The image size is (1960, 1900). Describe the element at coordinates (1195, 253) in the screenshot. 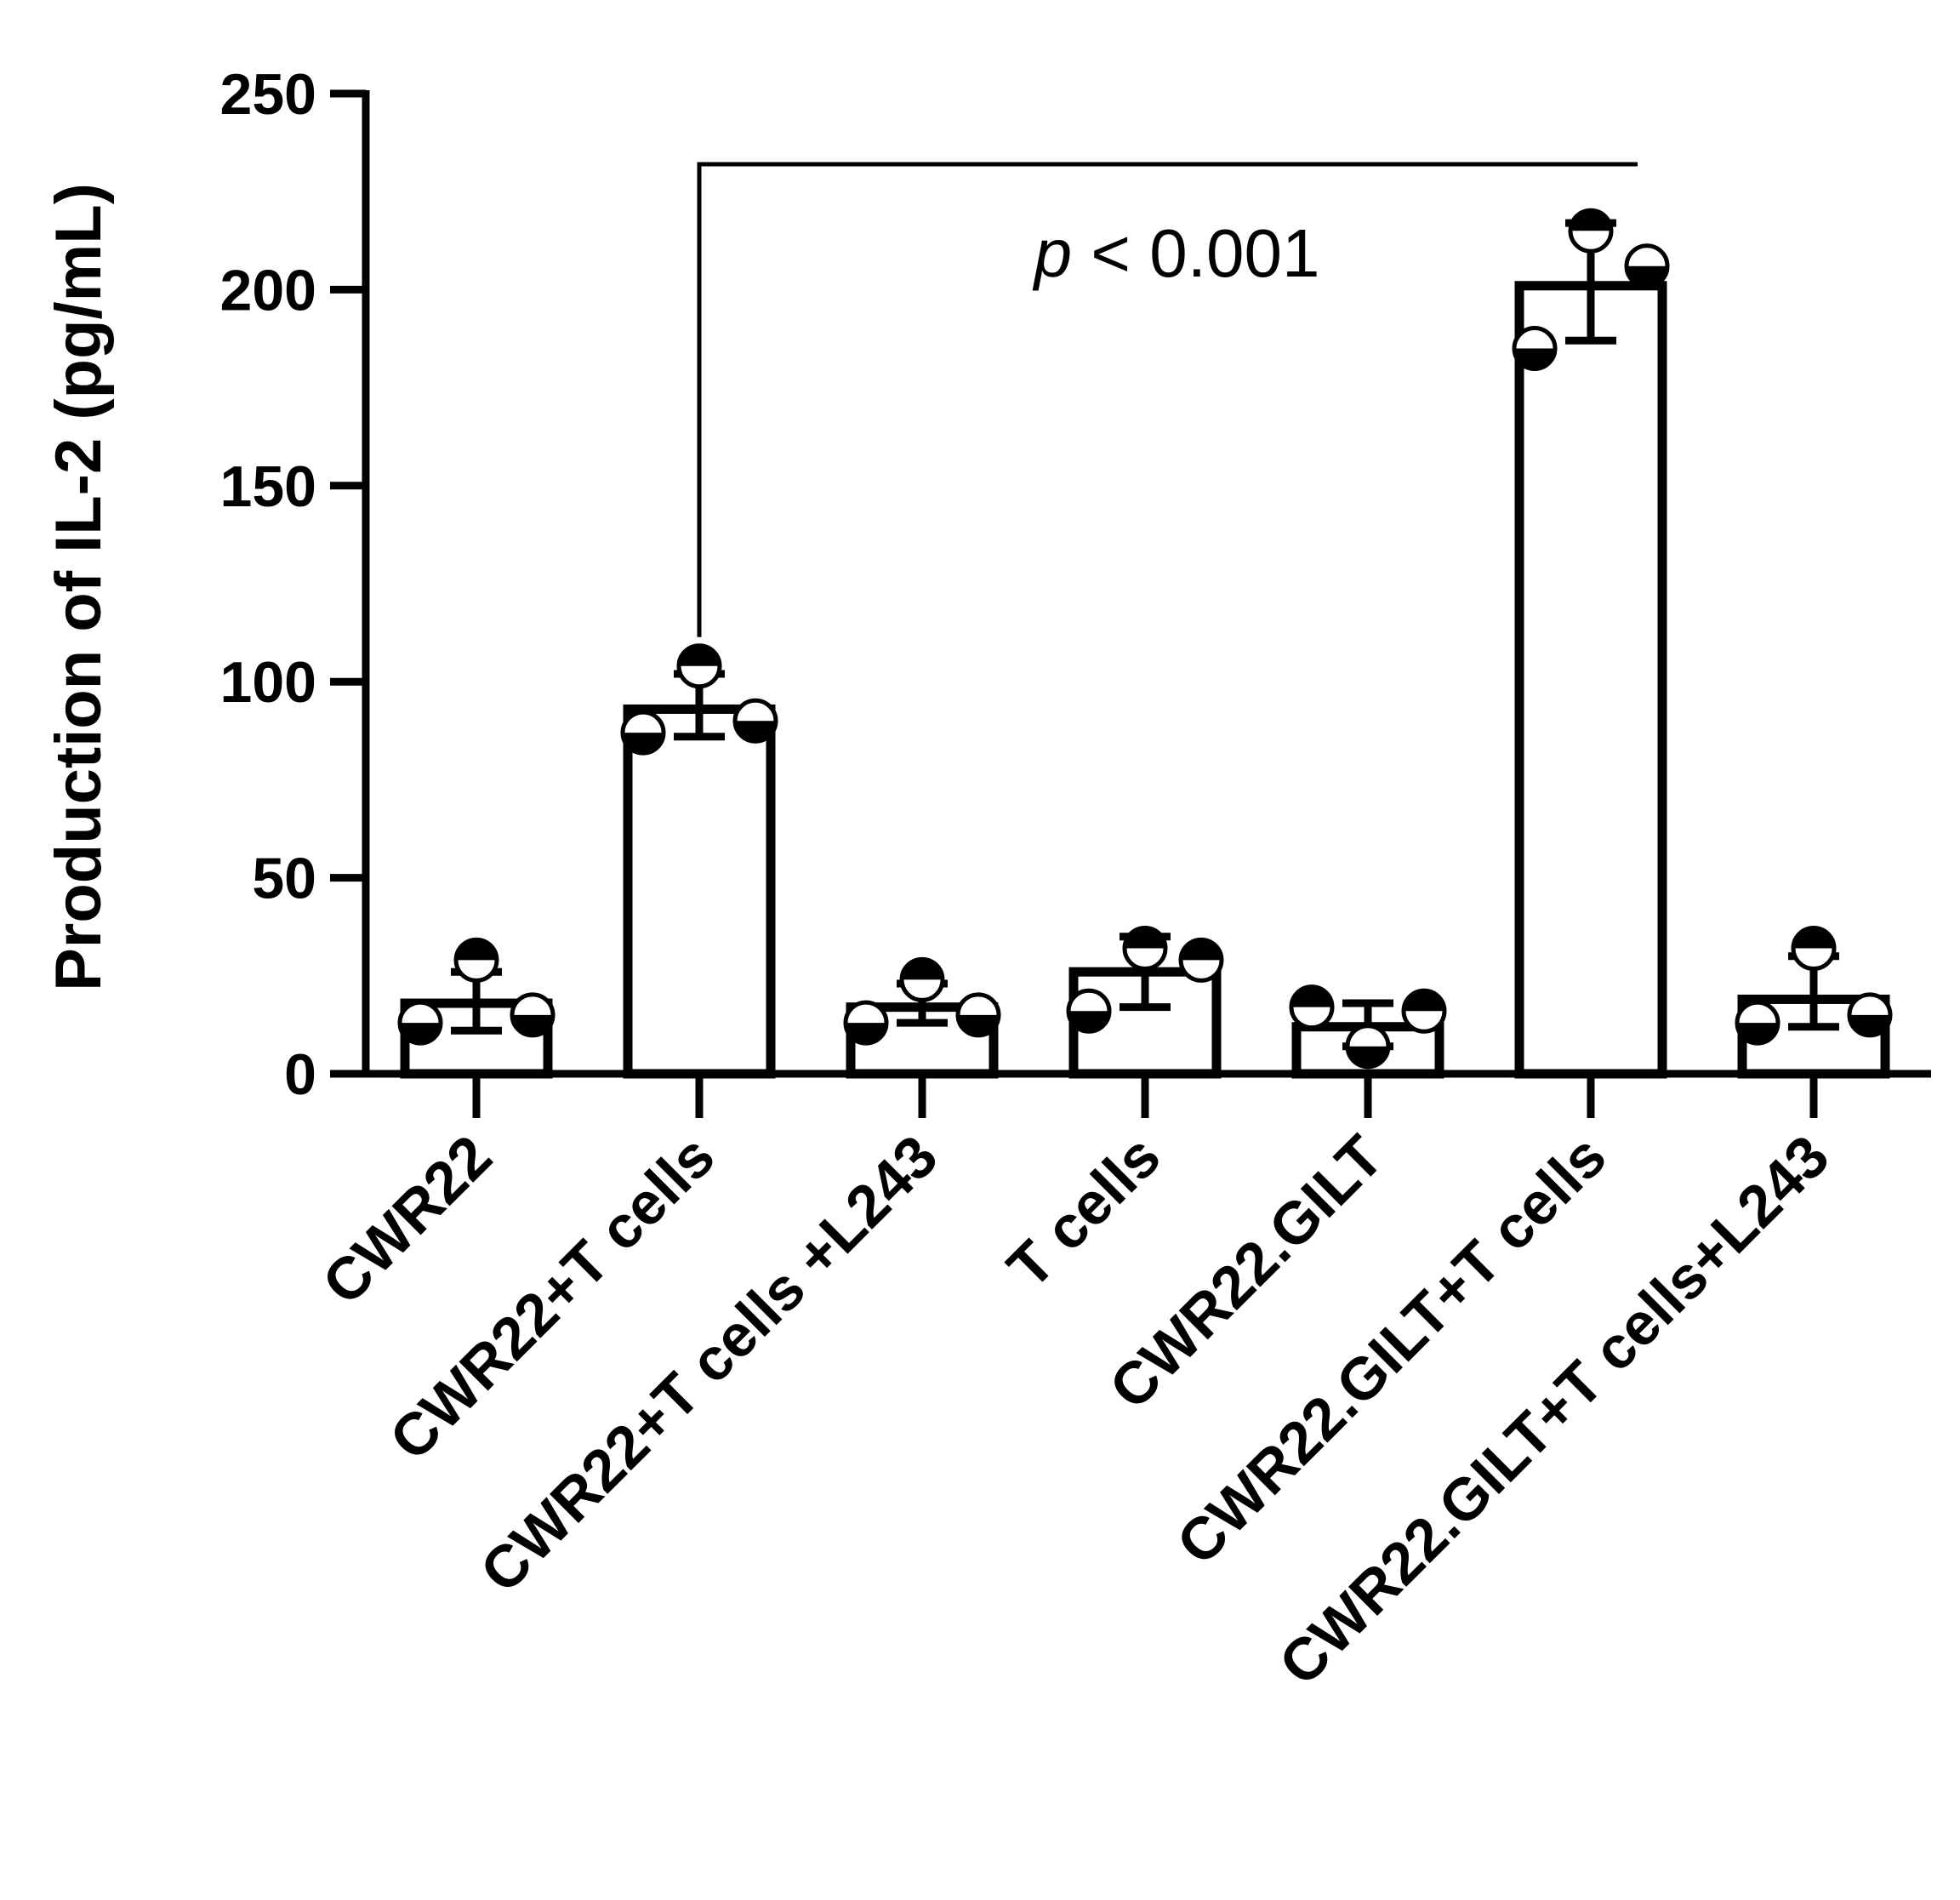

I see `p-value-text: < 0.001` at that location.